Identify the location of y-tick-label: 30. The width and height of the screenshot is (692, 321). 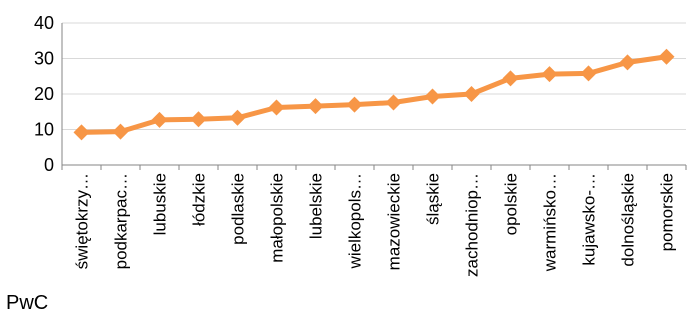
(44, 59).